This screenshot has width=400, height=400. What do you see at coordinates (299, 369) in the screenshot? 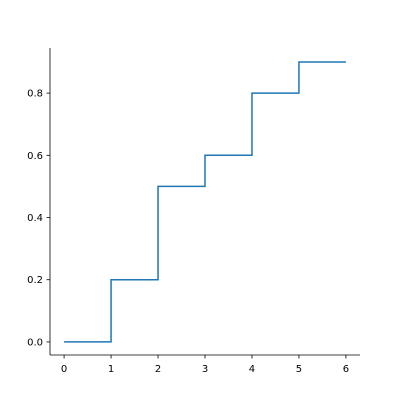
I see `x-tick-label: 5` at bounding box center [299, 369].